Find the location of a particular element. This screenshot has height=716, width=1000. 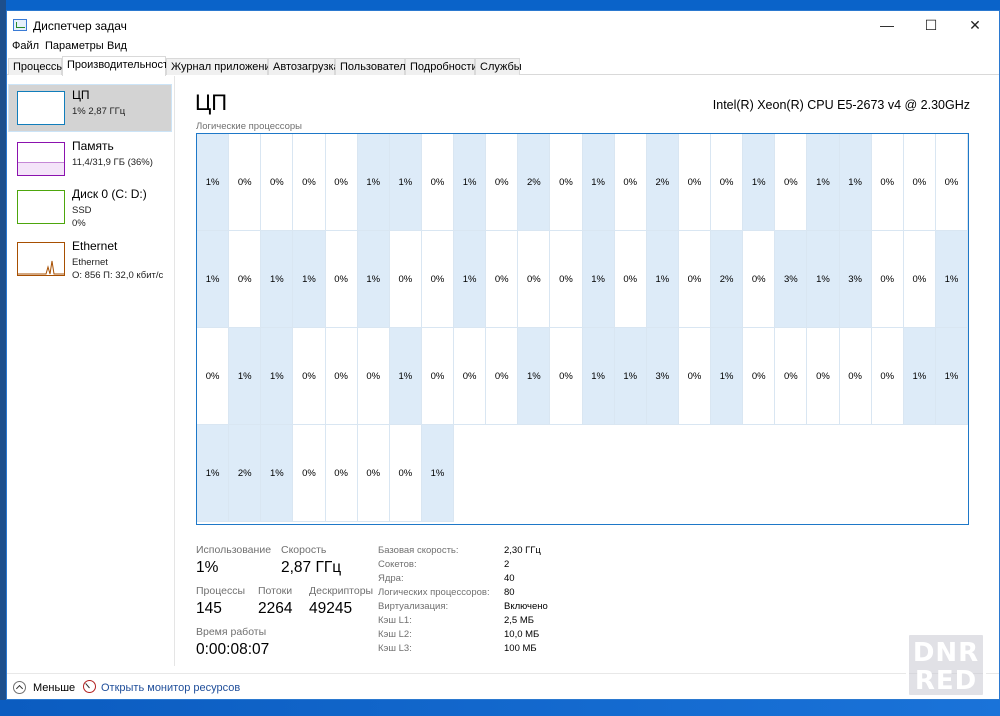

watermark-logo: DNR RED is located at coordinates (946, 665).